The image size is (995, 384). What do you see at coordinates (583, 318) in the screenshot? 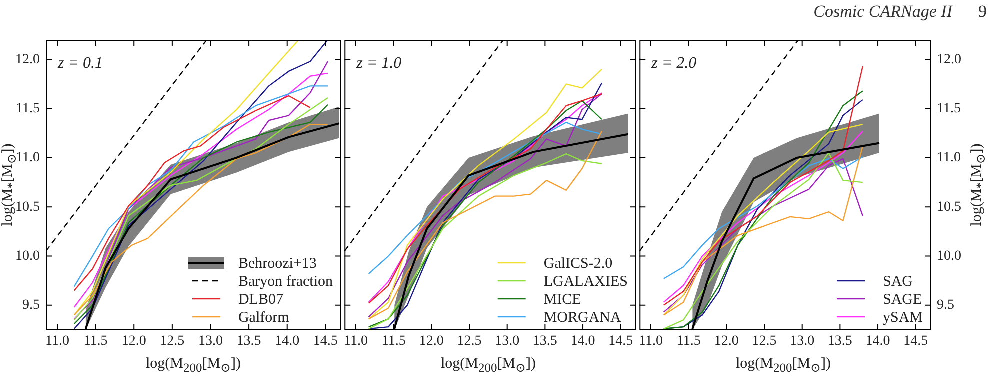
I see `legend-label: MORGANA` at bounding box center [583, 318].